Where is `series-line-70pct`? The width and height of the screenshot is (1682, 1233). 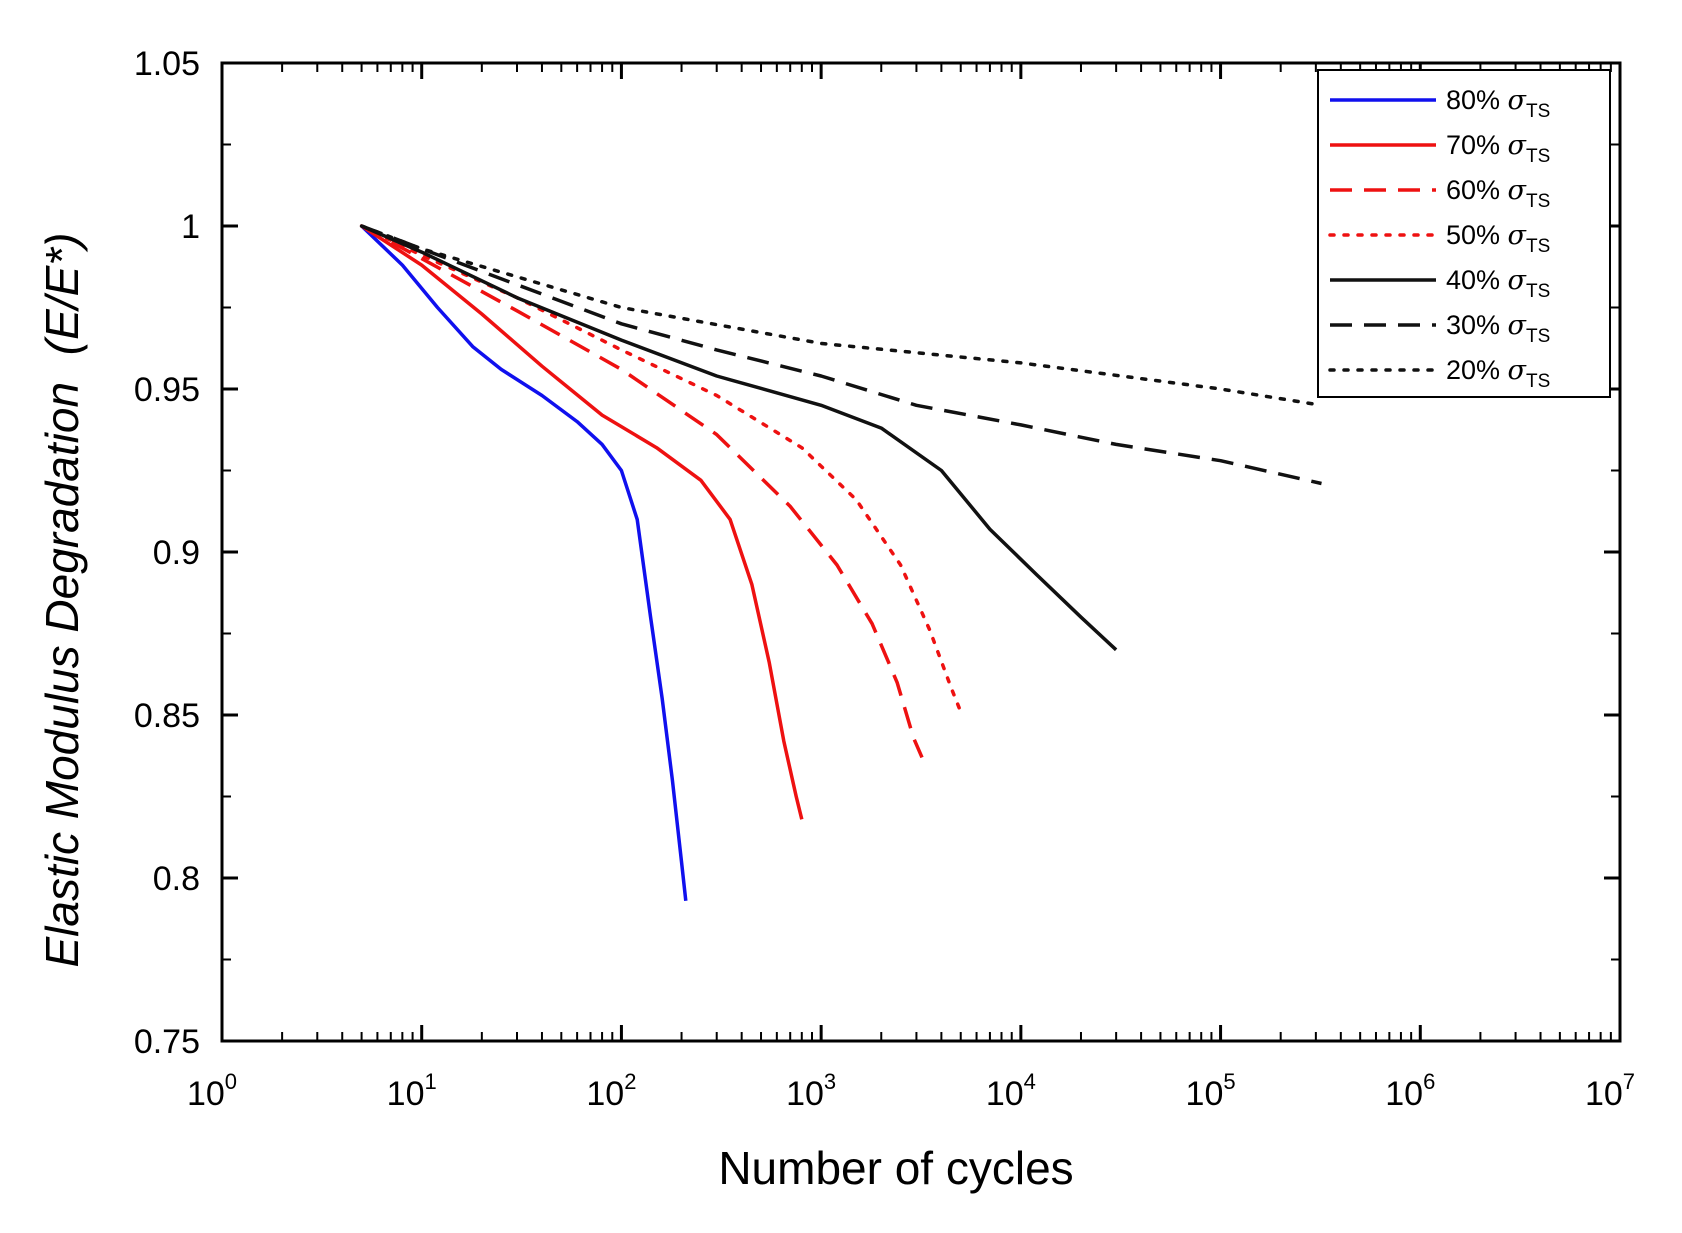
series-line-70pct is located at coordinates (582, 522).